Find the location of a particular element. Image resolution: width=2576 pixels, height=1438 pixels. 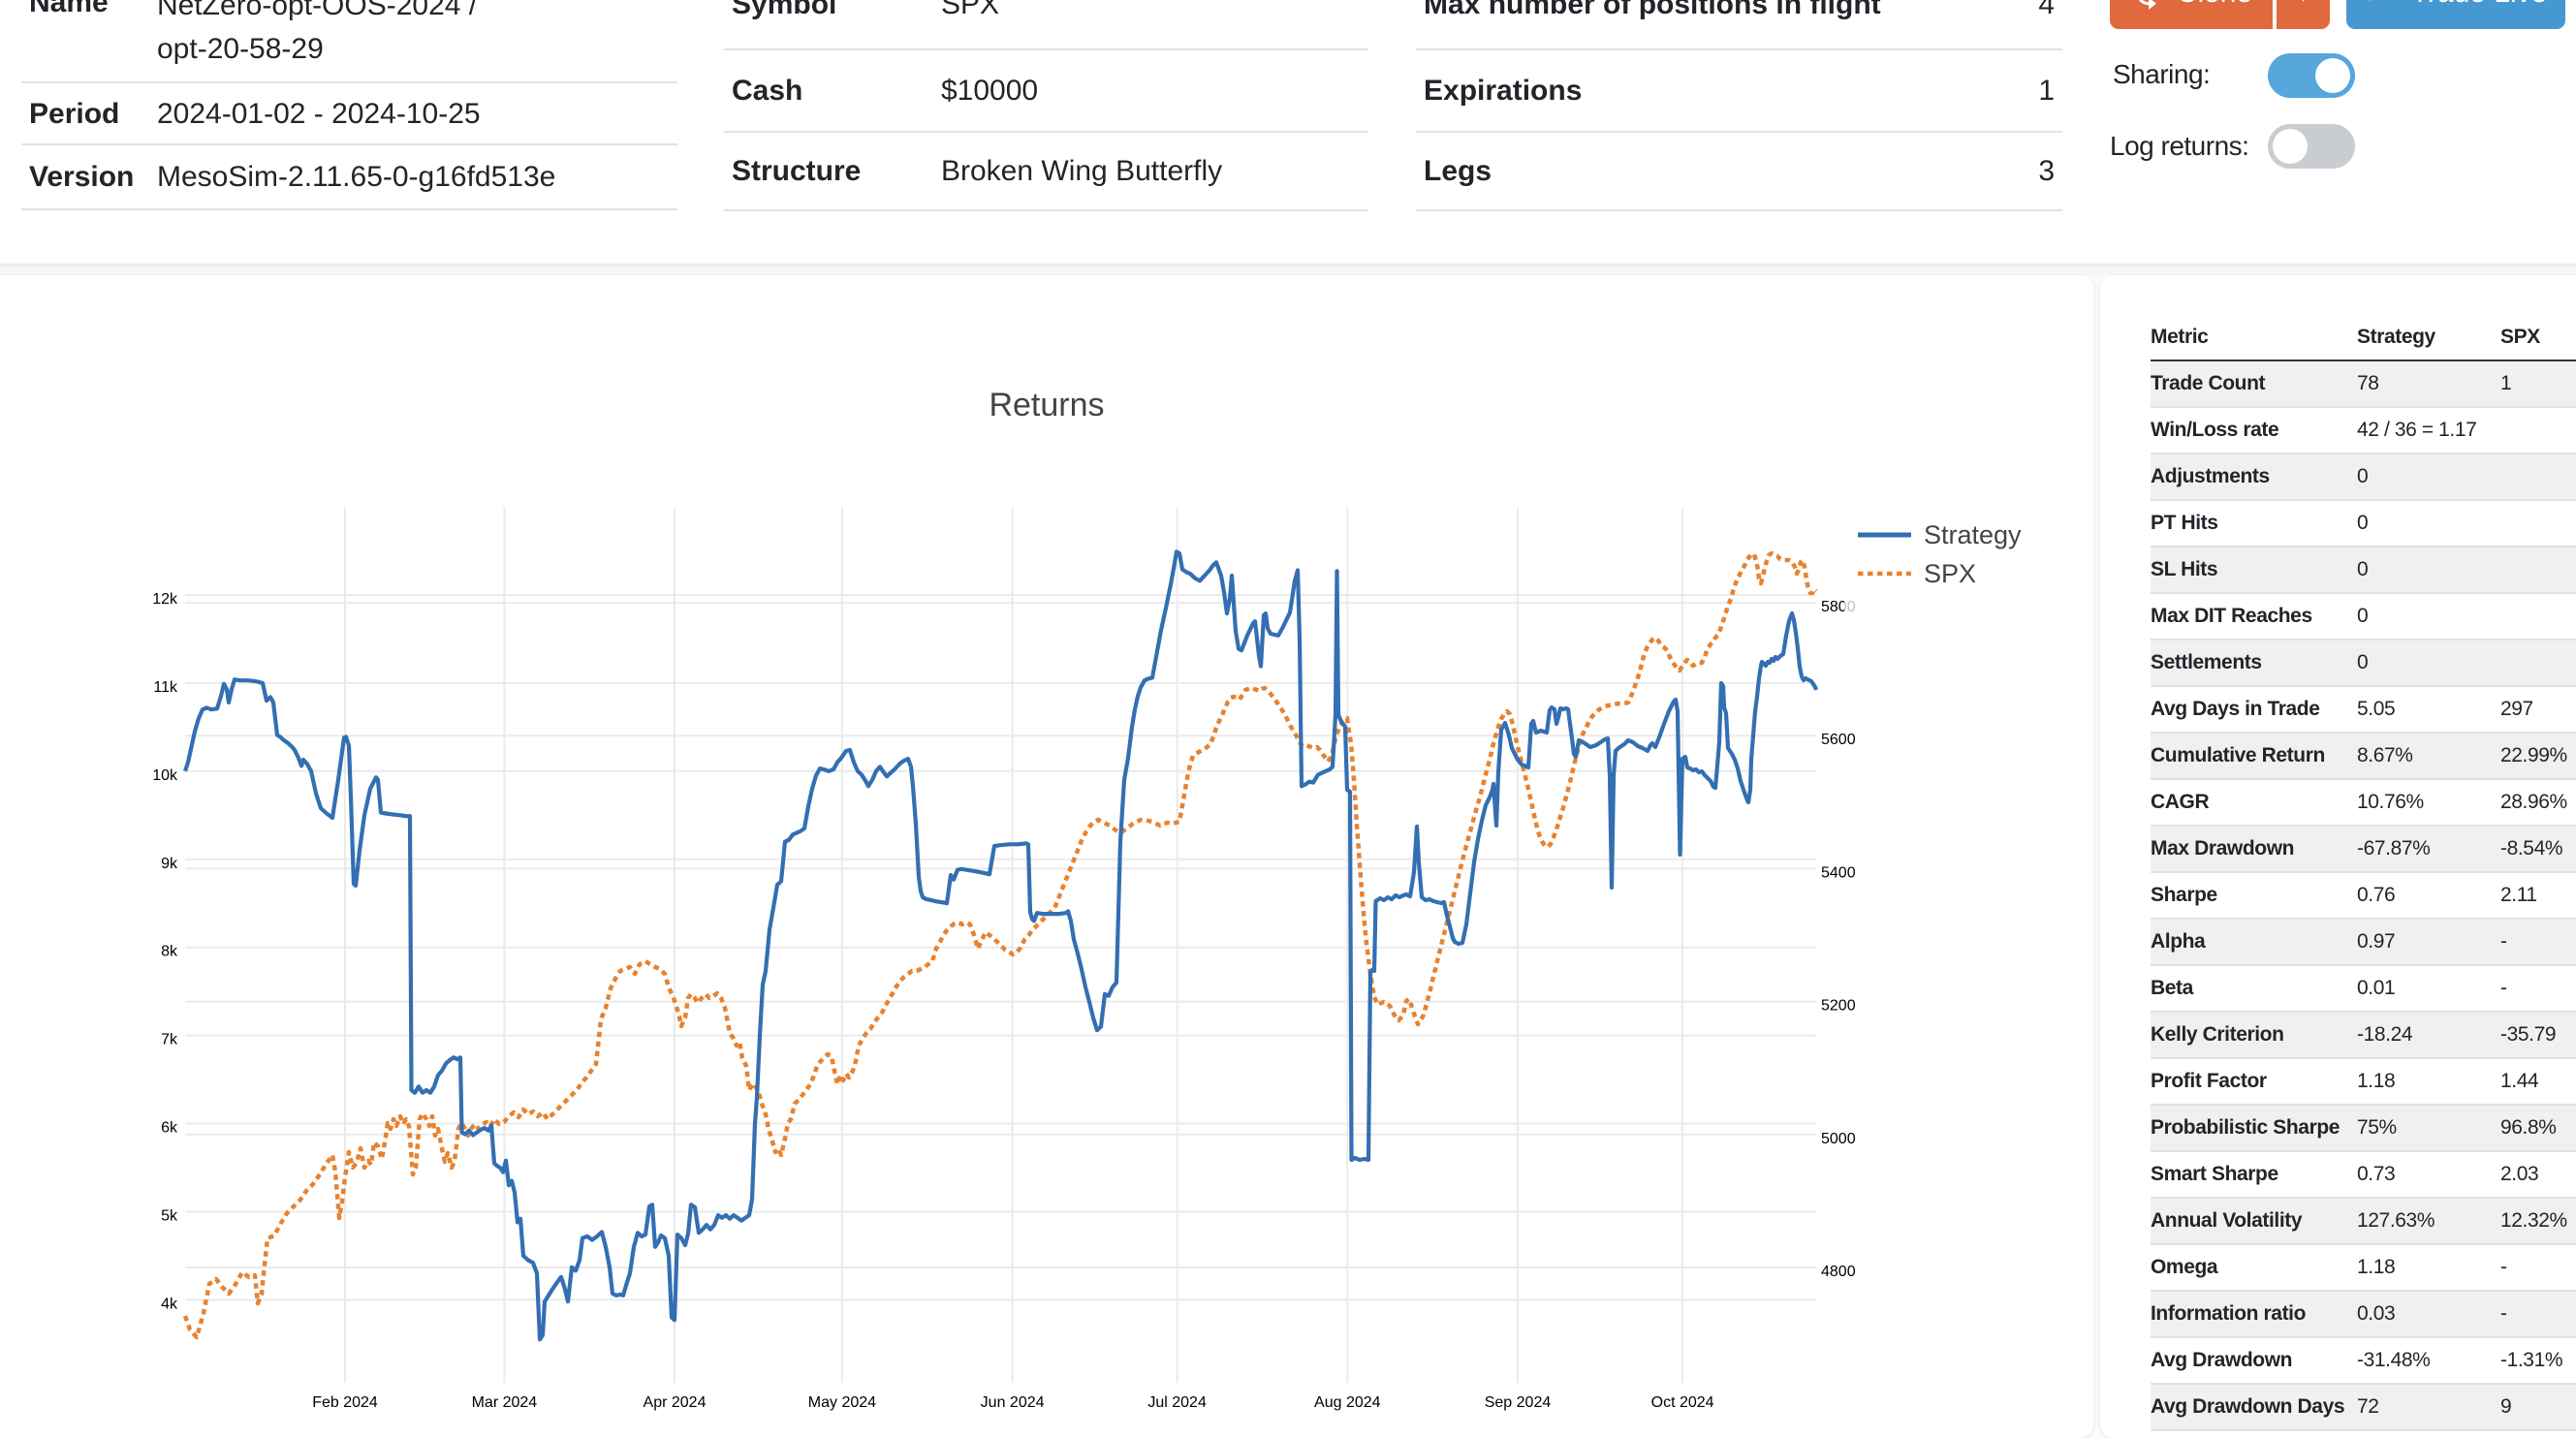

svg-text: 11k is located at coordinates (165, 687).